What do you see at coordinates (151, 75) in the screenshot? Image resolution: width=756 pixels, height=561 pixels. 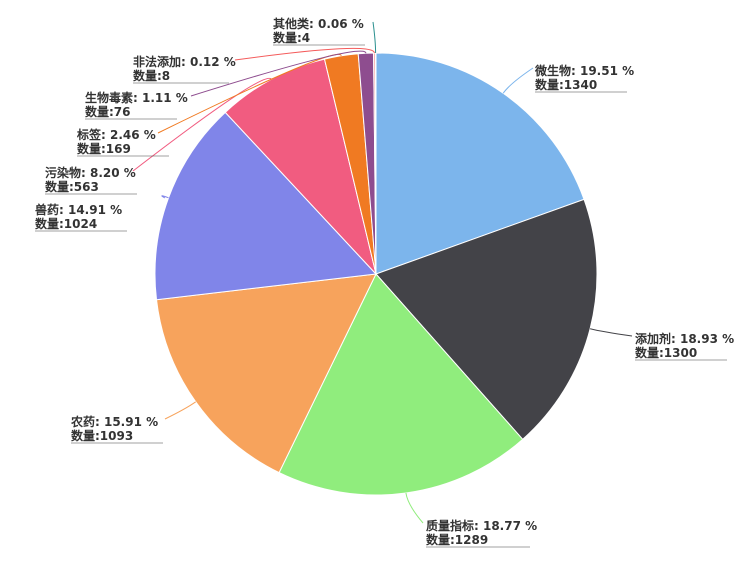 I see `slice-count-8: 数量:8` at bounding box center [151, 75].